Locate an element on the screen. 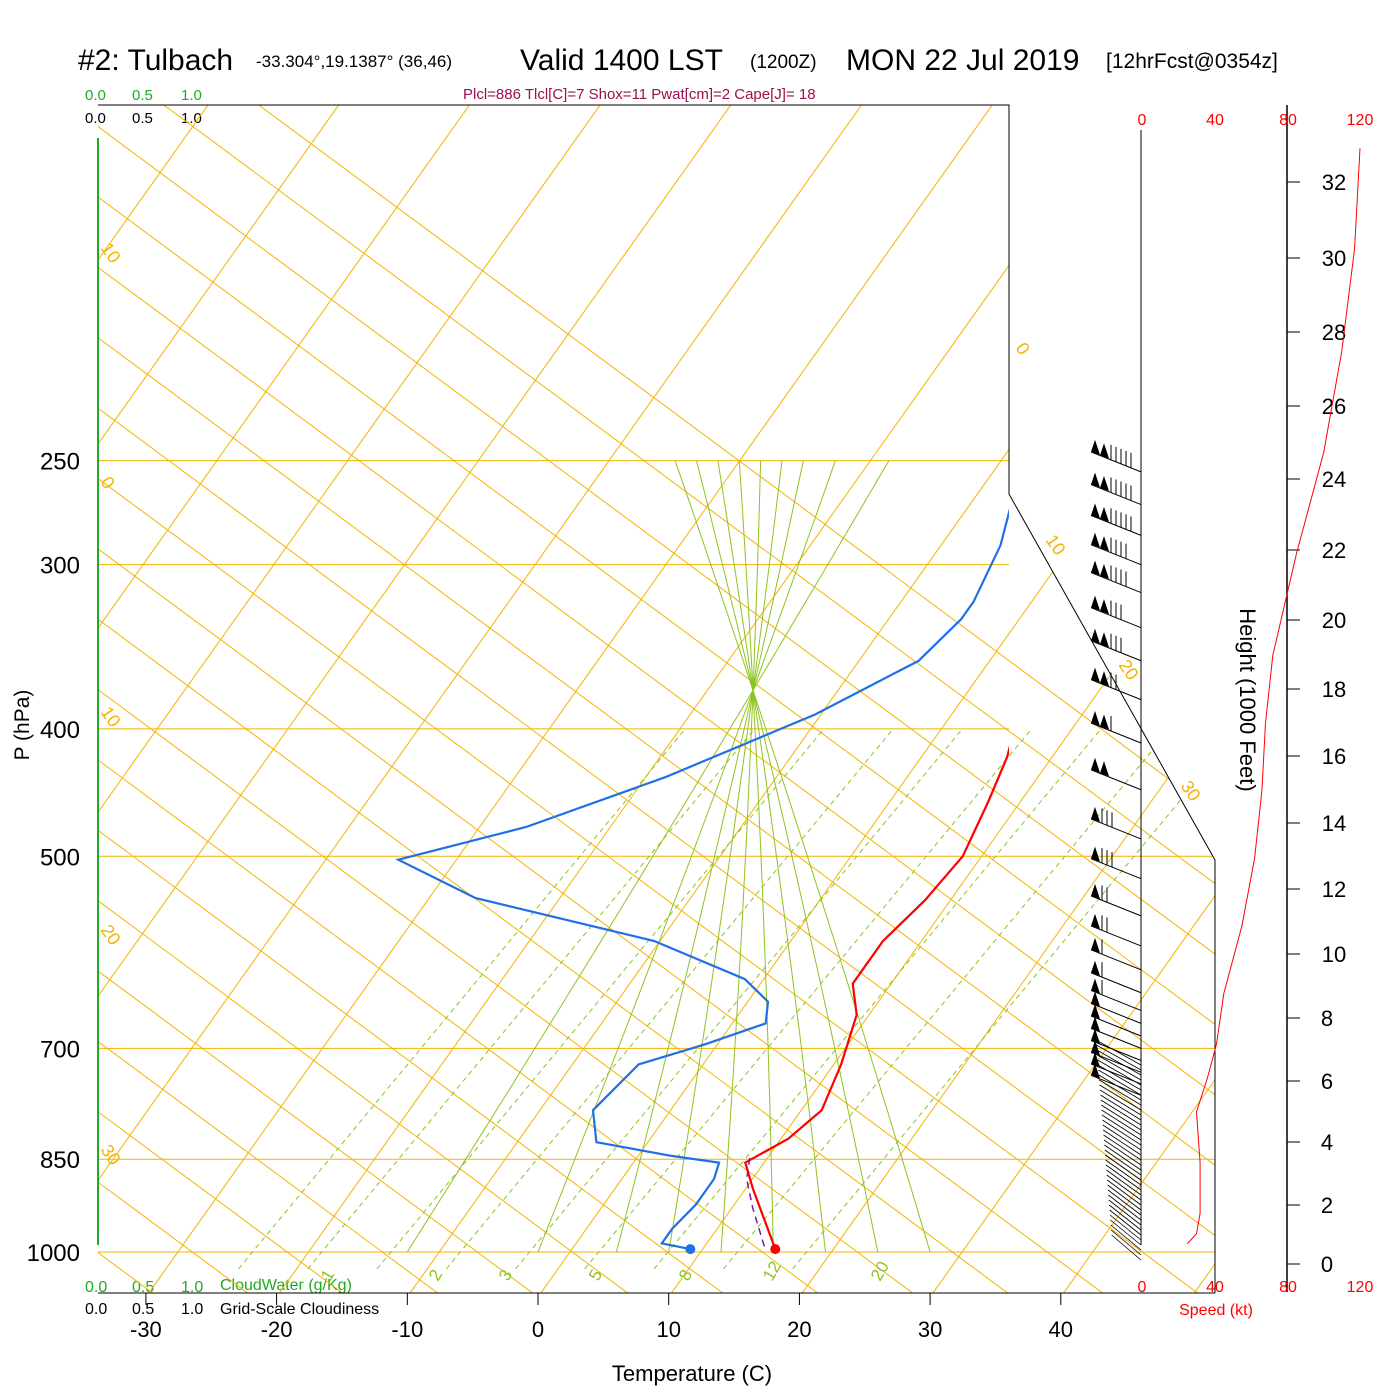 The height and width of the screenshot is (1400, 1400). speed-tick-label: 40 is located at coordinates (1215, 120).